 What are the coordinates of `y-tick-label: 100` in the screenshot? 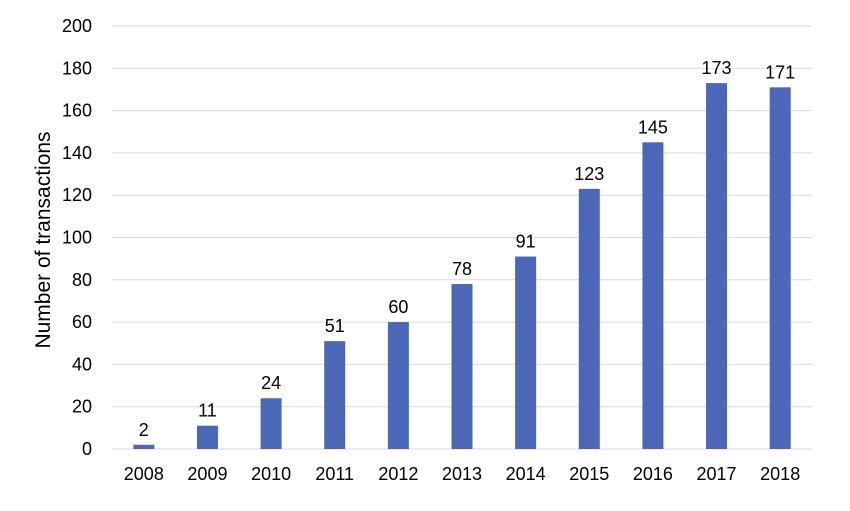 It's located at (77, 238).